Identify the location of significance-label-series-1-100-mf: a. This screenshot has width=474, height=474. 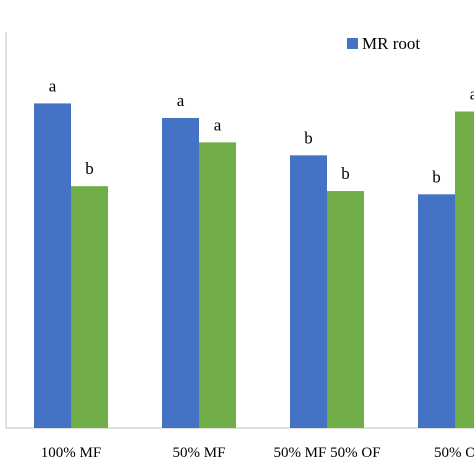
(53, 85).